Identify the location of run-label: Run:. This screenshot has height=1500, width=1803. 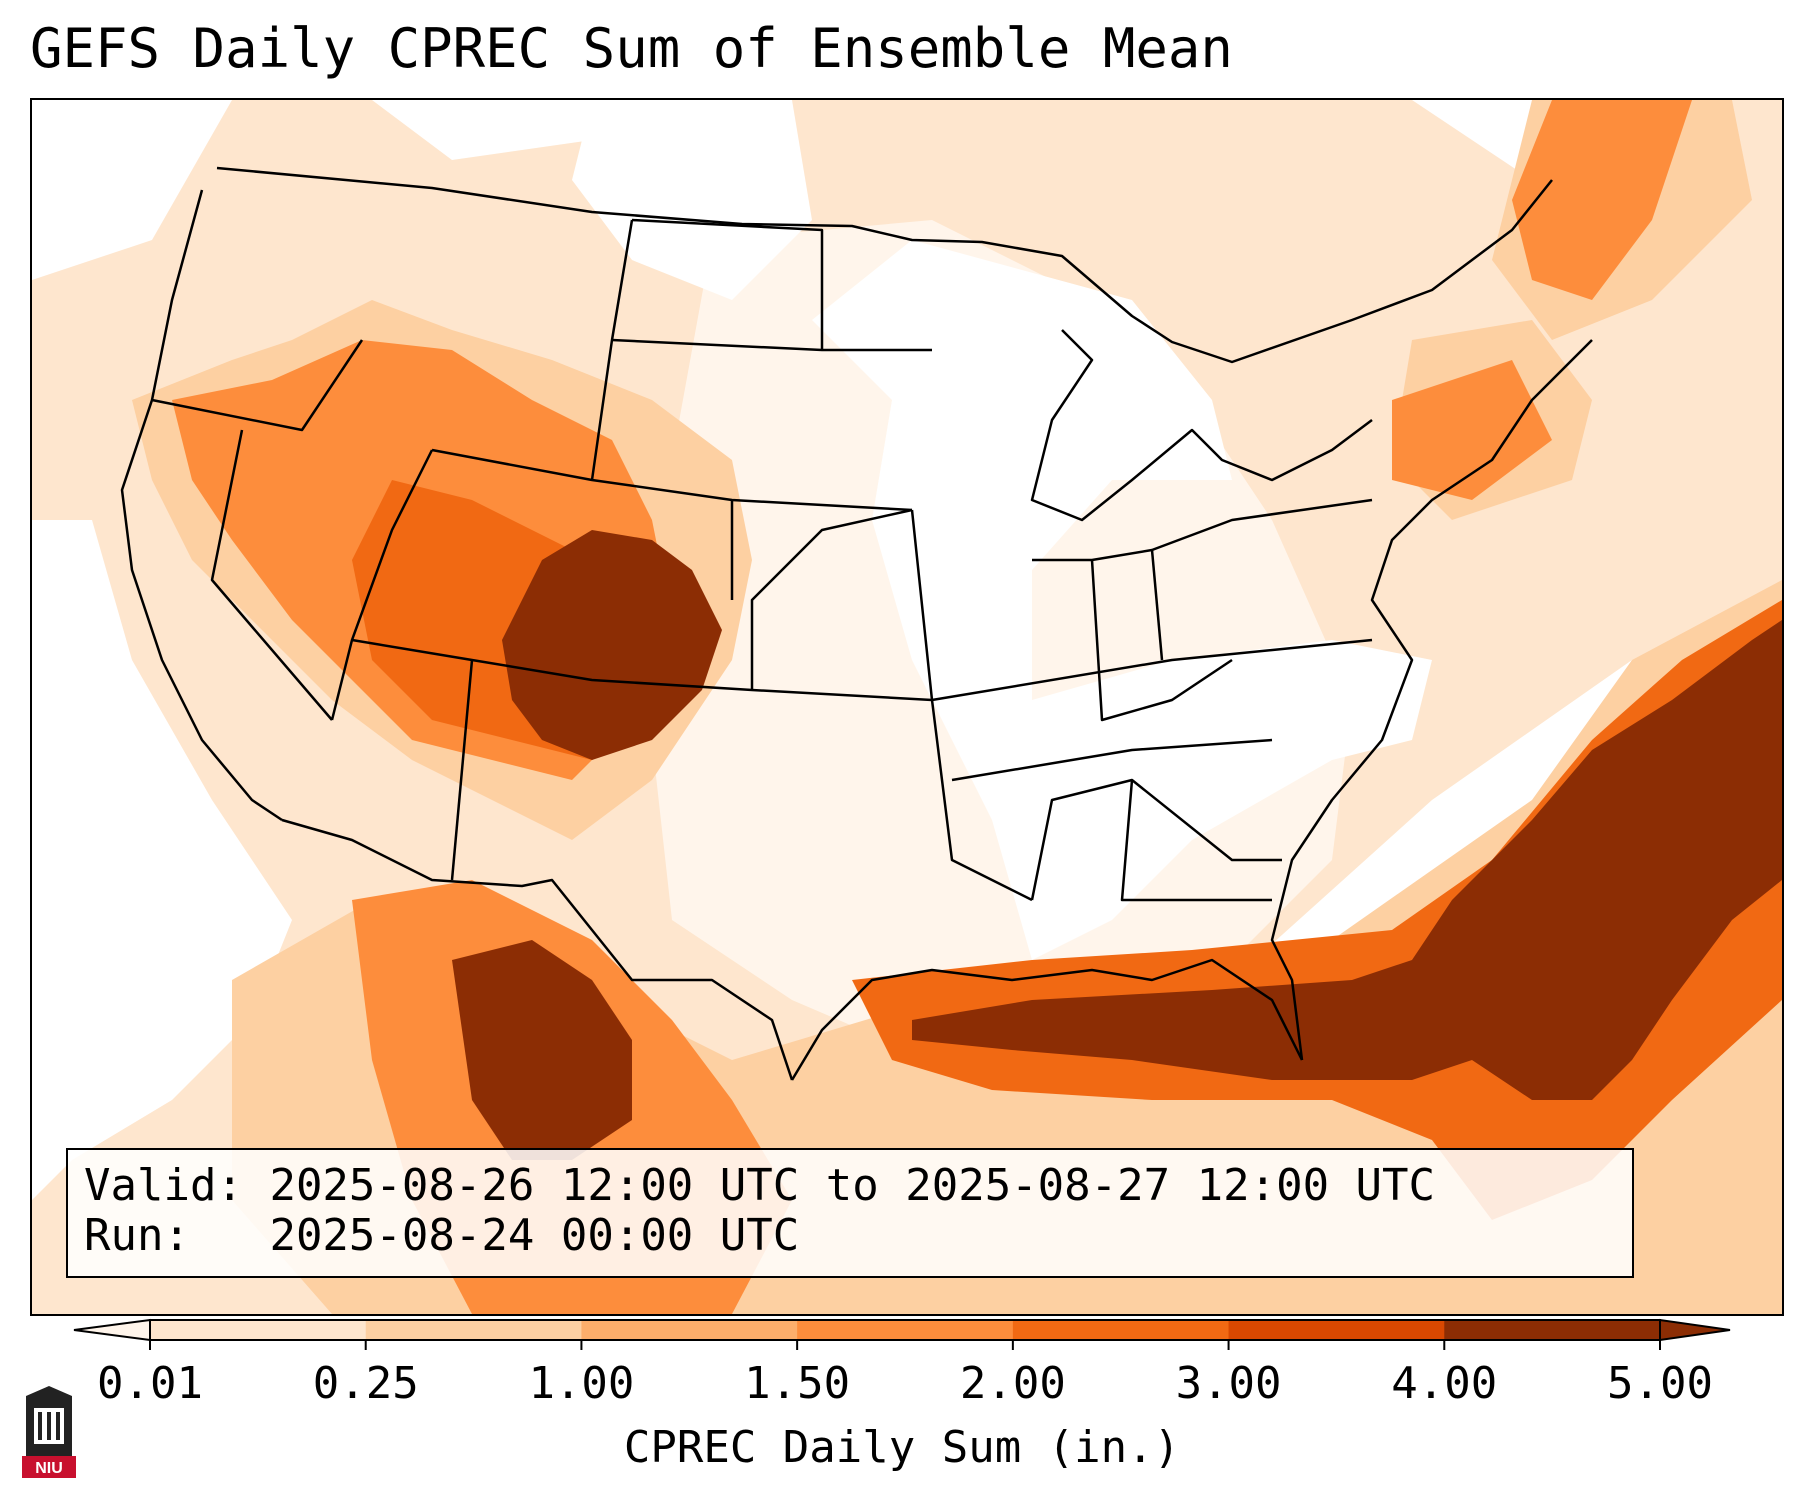
(137, 1235).